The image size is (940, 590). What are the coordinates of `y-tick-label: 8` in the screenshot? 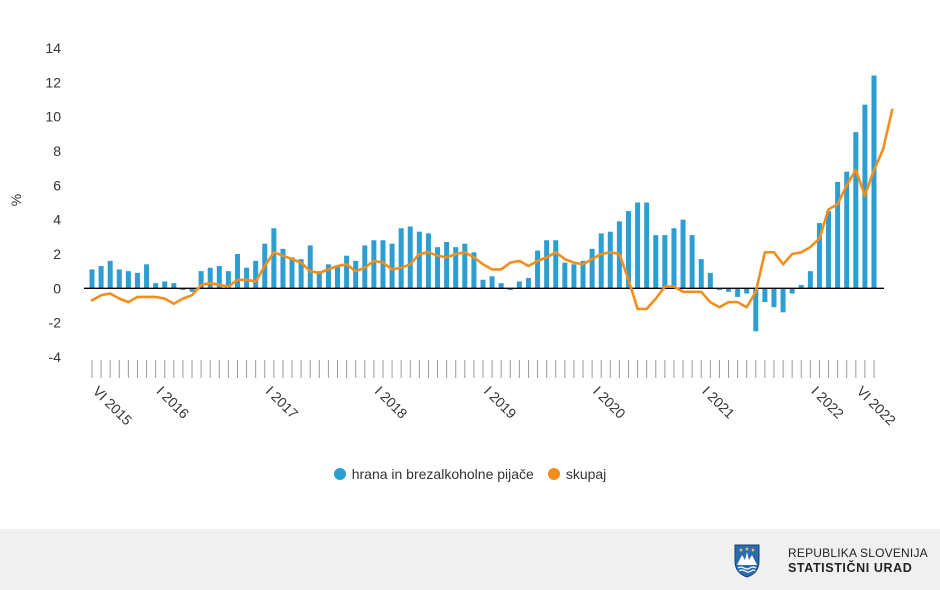 It's located at (57, 151).